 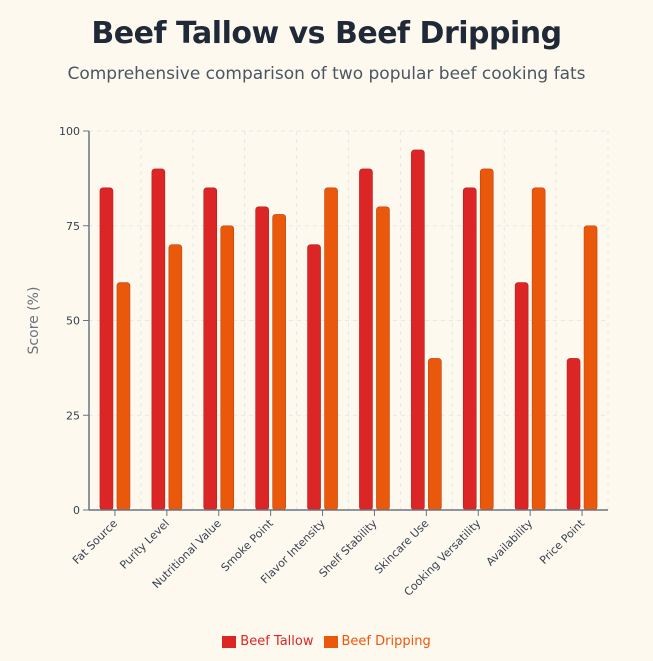 I want to click on legend-label-beef-tallow: Beef Tallow, so click(x=277, y=641).